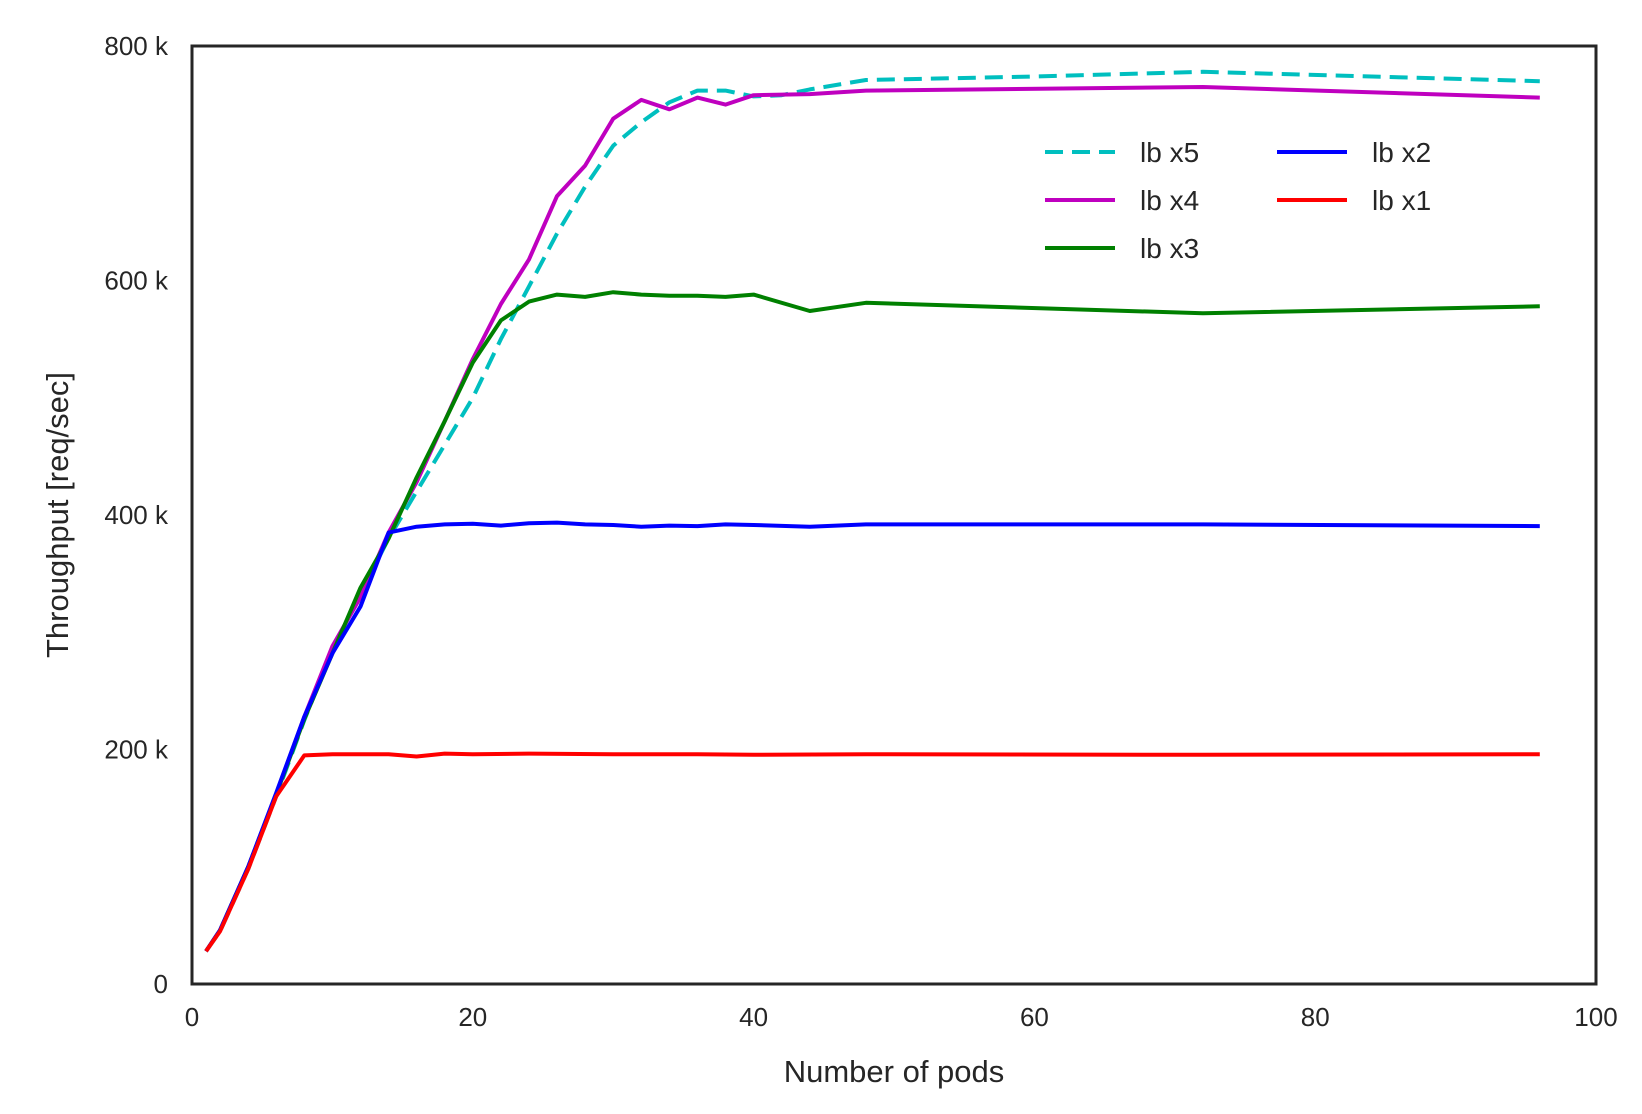 The width and height of the screenshot is (1642, 1114). I want to click on series-line-lb-x1, so click(872, 852).